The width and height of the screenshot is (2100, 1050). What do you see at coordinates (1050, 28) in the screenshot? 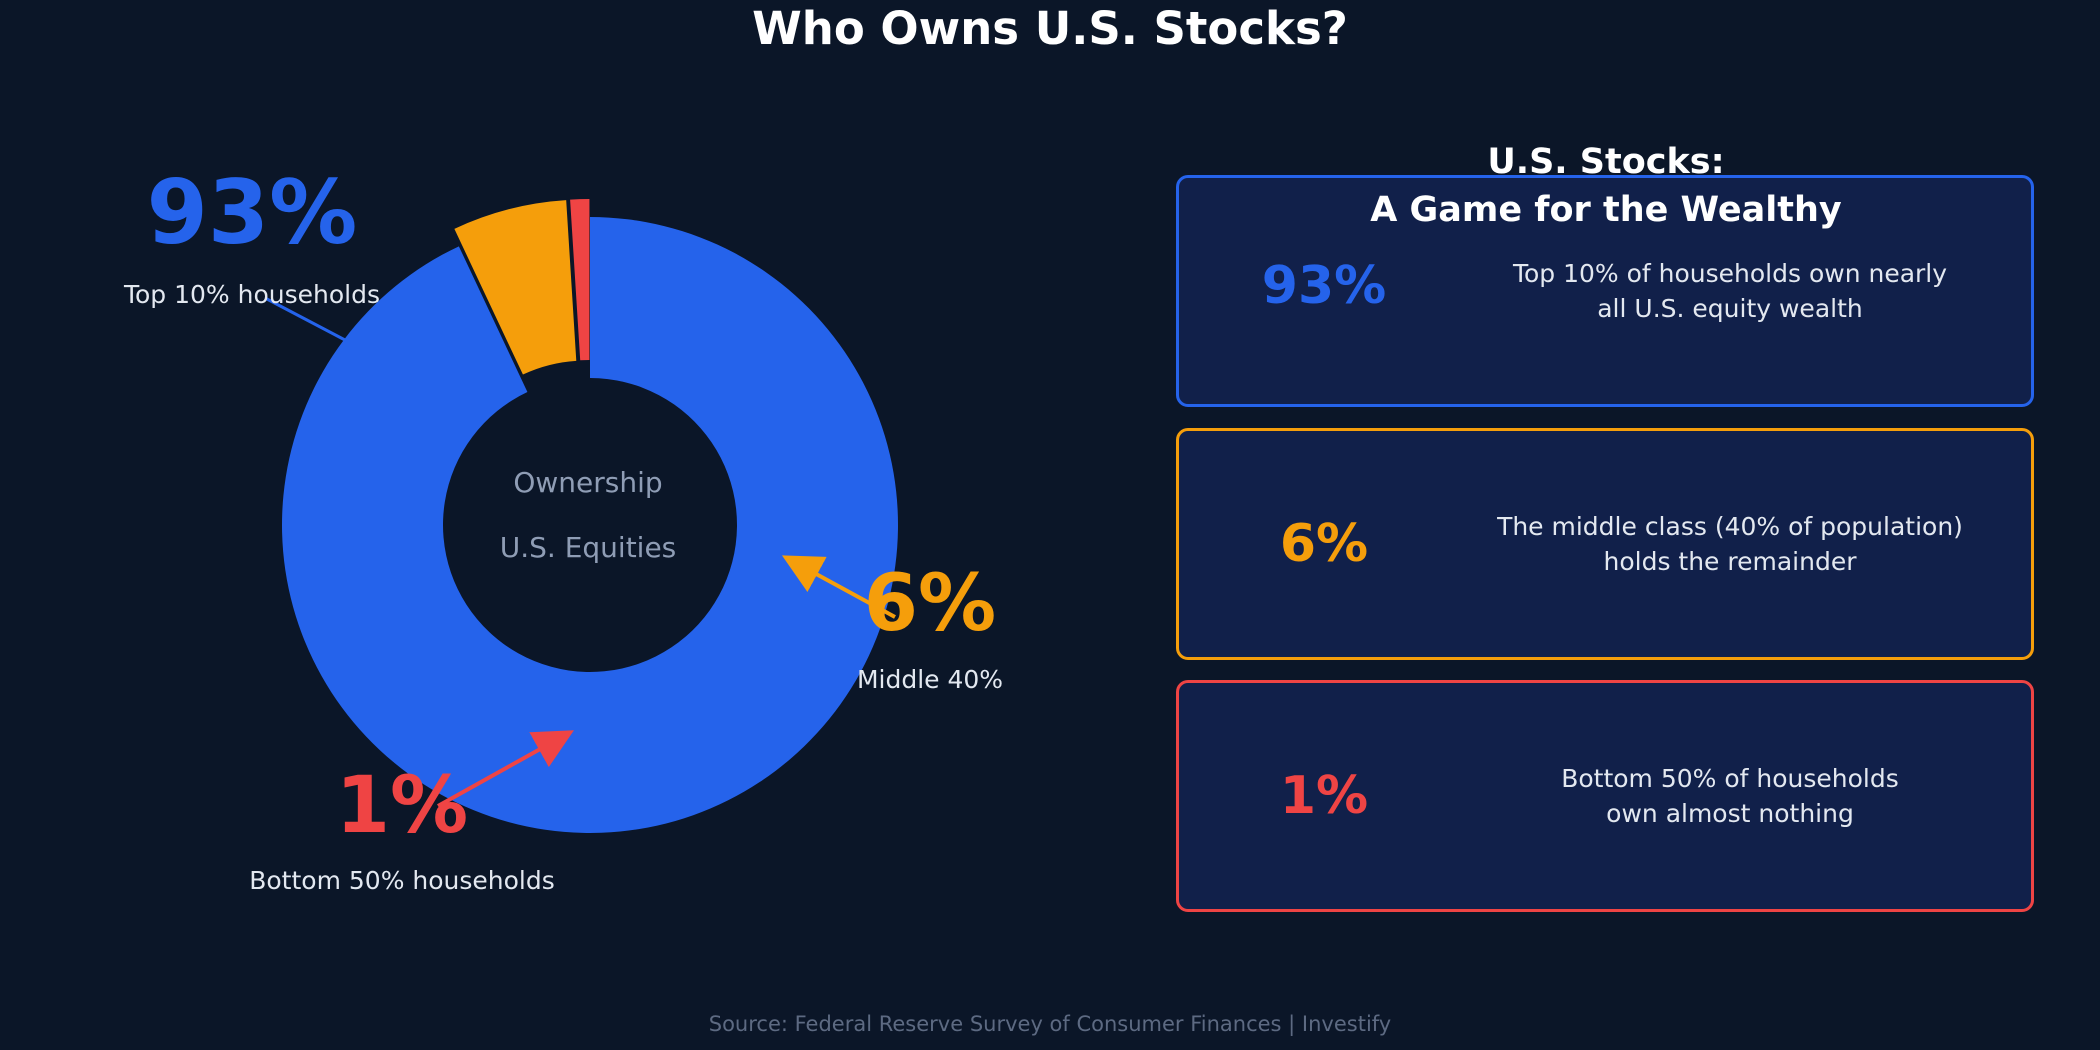
I see `chart-title: Who Owns U.S. Stocks?` at bounding box center [1050, 28].